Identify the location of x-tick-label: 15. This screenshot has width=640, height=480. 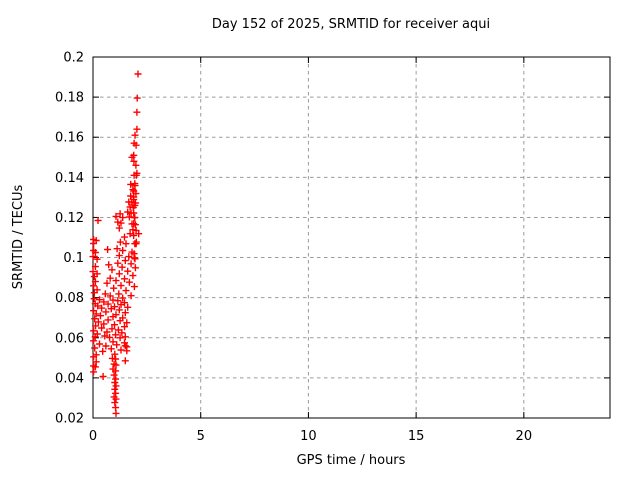
(416, 436).